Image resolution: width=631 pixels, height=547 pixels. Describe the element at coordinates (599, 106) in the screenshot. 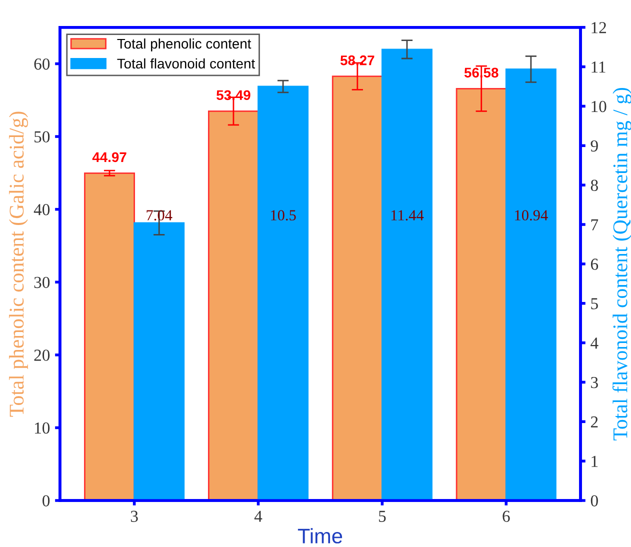

I see `y2-tick-label: 10` at that location.